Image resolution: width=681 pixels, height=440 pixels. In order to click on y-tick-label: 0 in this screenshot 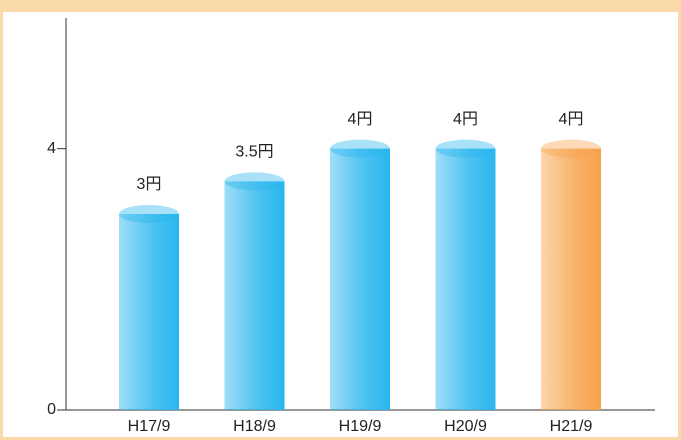, I will do `click(51, 409)`.